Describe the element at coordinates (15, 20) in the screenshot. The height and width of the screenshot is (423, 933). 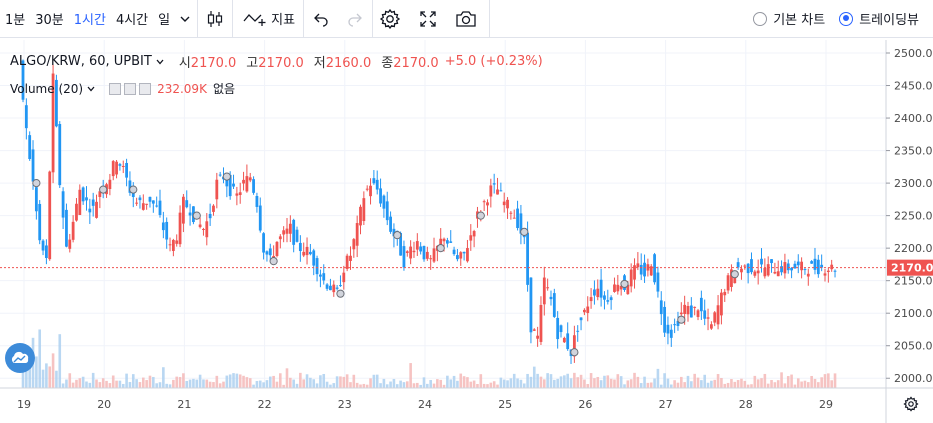
I see `timeframe-1m: 1분` at that location.